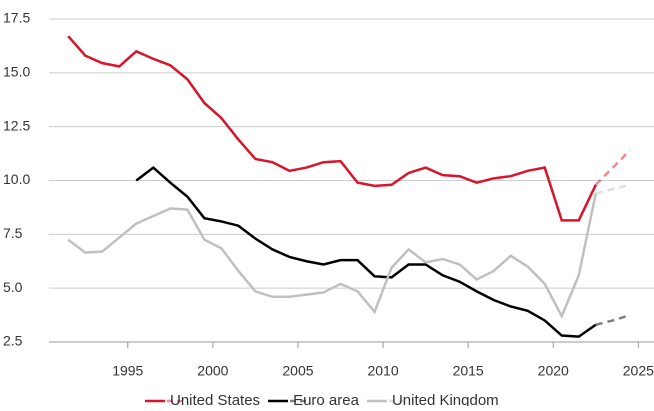 This screenshot has height=411, width=654. What do you see at coordinates (13, 341) in the screenshot?
I see `y-tick-label: 2.5` at bounding box center [13, 341].